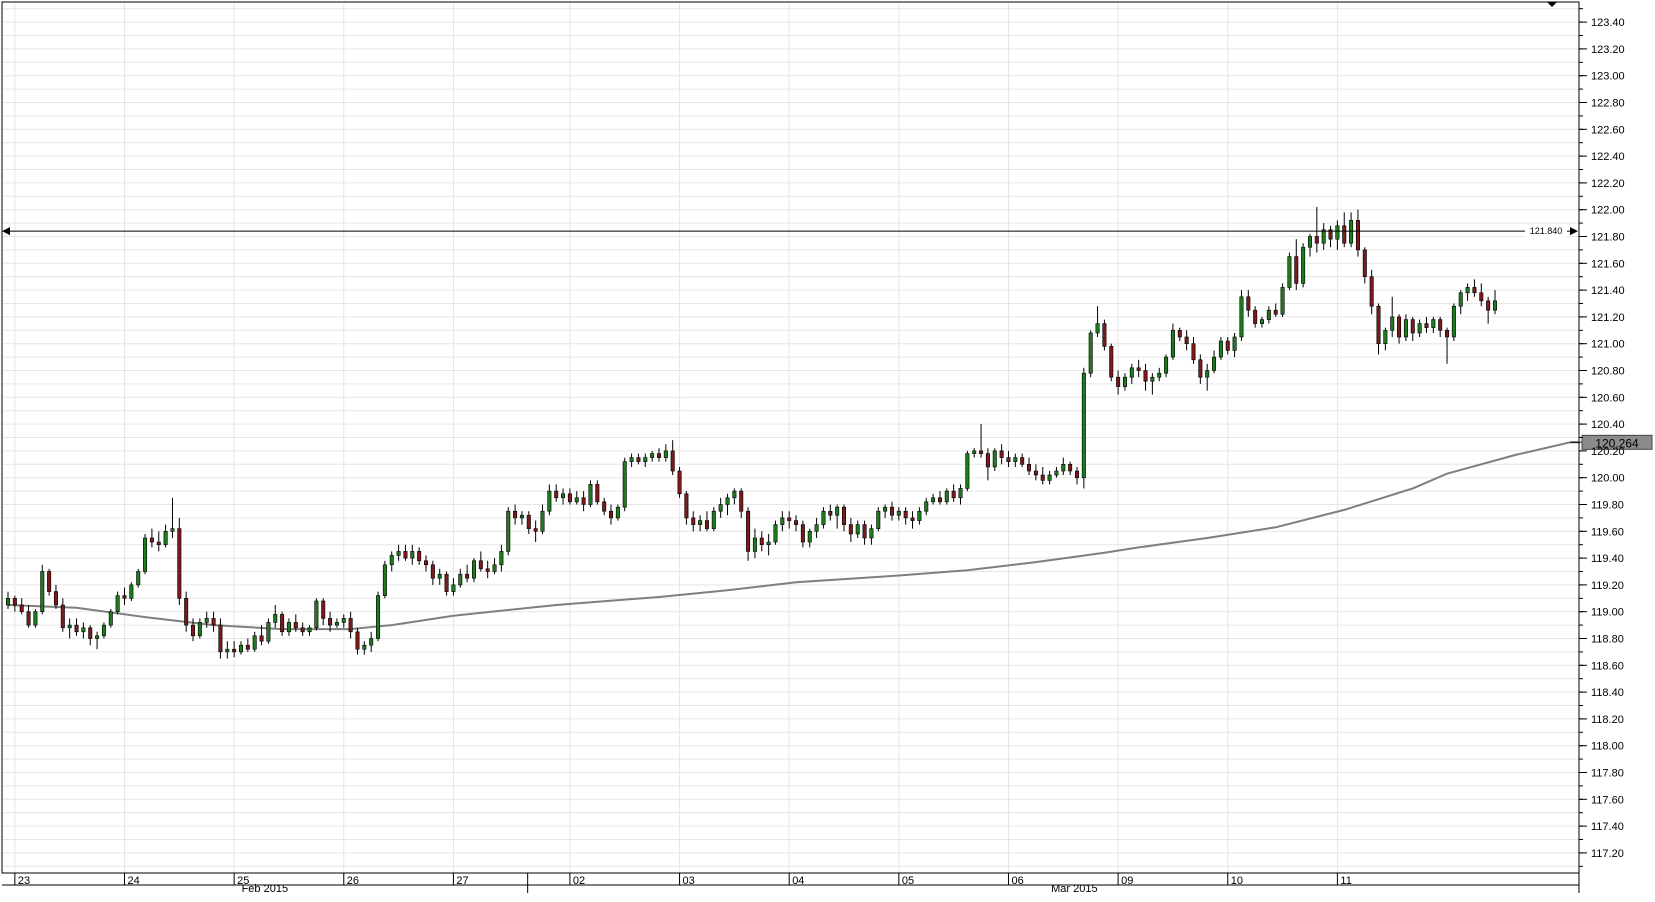 The image size is (1655, 902). I want to click on x-tick-label: 03, so click(689, 881).